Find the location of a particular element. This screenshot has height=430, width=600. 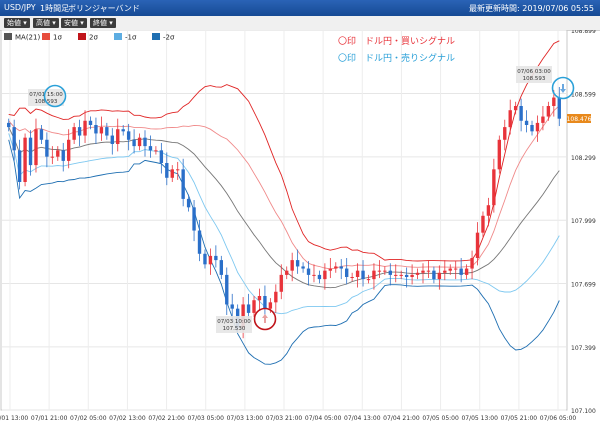

x-tick-label: 07/05 05:00 is located at coordinates (440, 418).